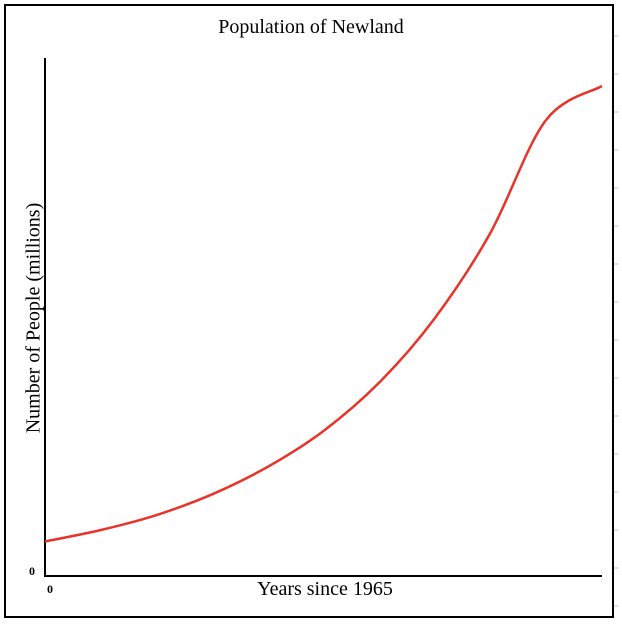  Describe the element at coordinates (616, 321) in the screenshot. I see `right-edge-marks` at that location.